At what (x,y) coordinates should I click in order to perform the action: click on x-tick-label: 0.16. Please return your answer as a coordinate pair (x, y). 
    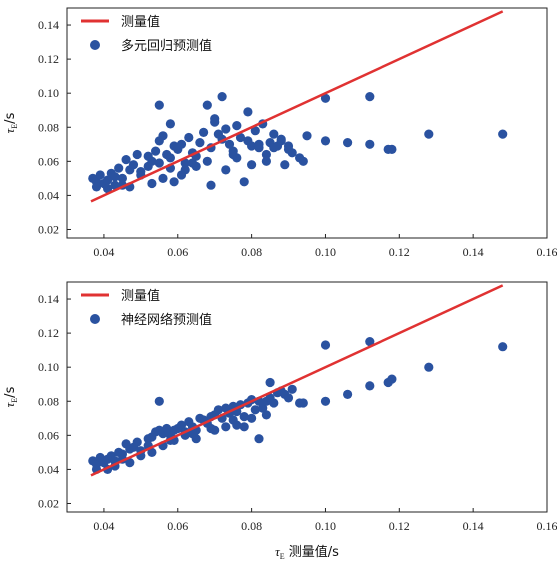
    Looking at the image, I should click on (547, 252).